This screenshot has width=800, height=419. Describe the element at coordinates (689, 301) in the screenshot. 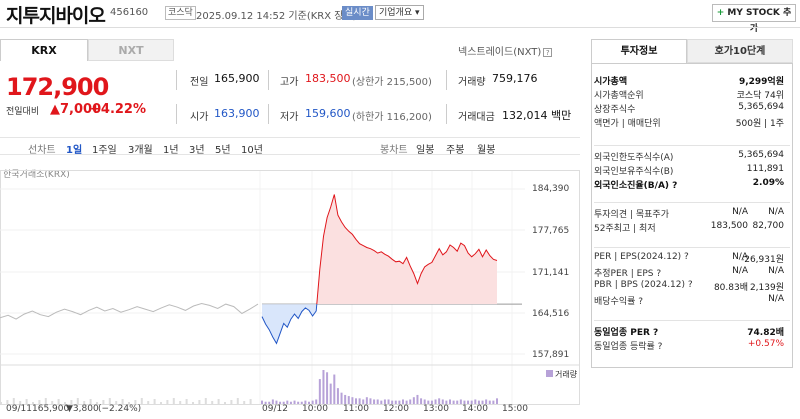

I see `info-row: 배당수익률 ? N/A` at that location.